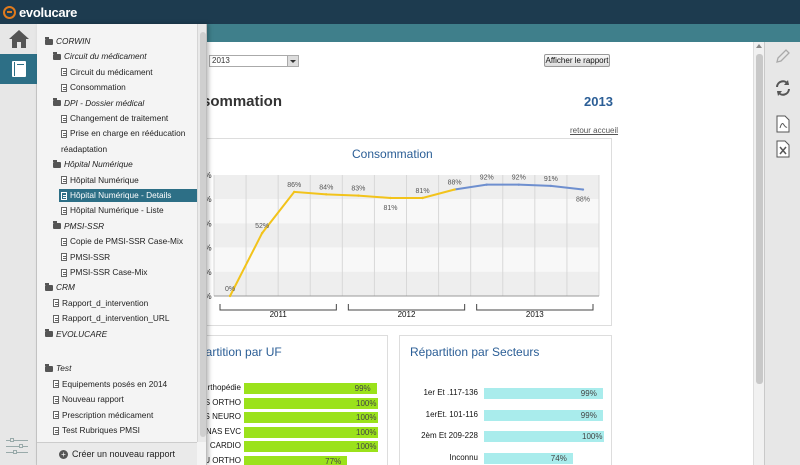  I want to click on settings-sliders-icon, so click(18, 447).